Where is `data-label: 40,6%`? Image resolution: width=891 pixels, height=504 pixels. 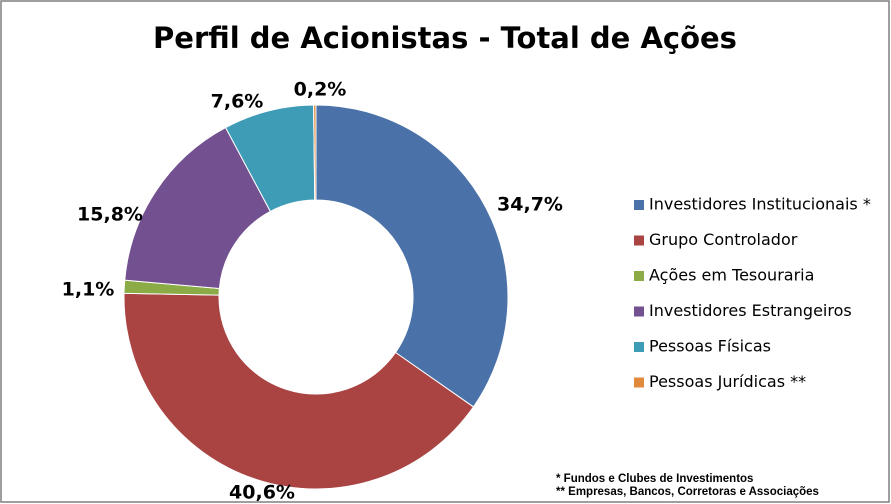
data-label: 40,6% is located at coordinates (262, 493).